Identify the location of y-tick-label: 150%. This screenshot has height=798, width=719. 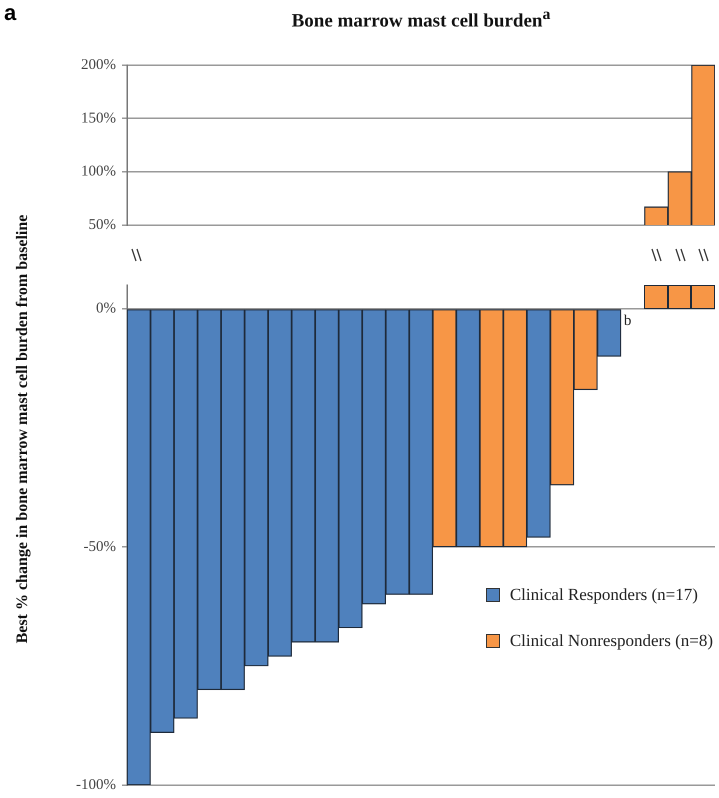
(98, 118).